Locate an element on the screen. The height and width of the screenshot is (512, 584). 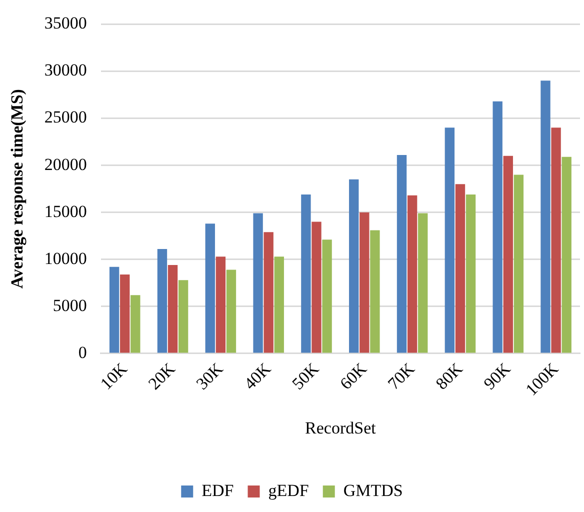
y-tick-label: 0 is located at coordinates (82, 352).